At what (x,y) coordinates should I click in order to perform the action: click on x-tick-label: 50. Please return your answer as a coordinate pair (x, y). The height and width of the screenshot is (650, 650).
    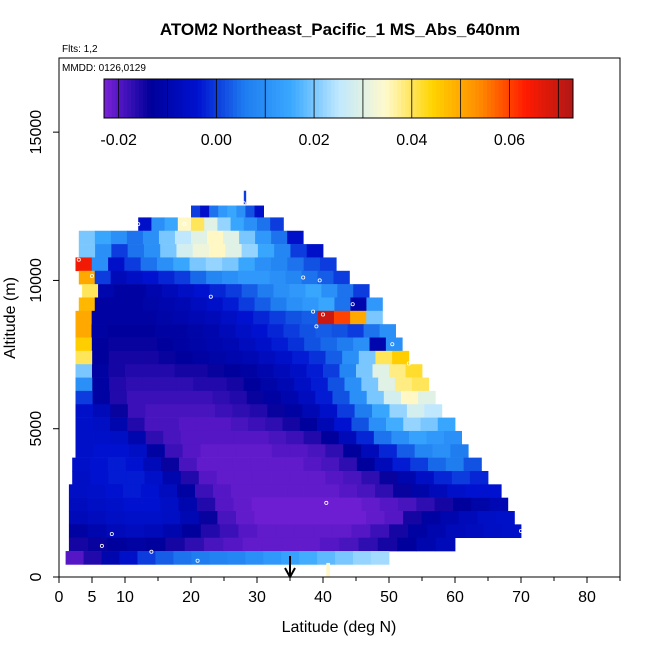
    Looking at the image, I should click on (389, 597).